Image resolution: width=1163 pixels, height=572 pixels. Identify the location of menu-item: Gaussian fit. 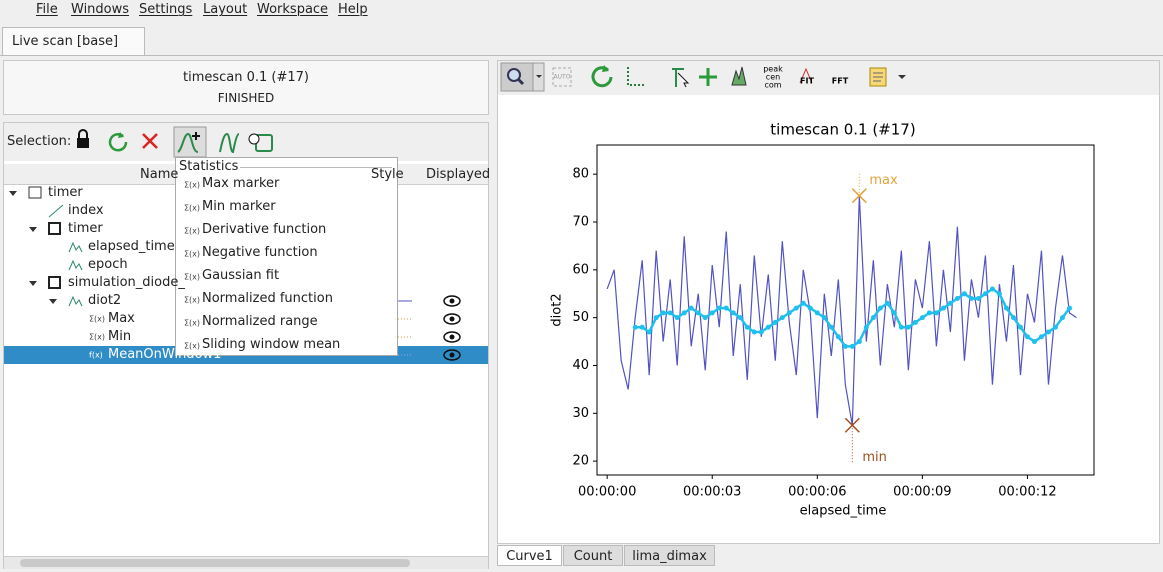
(241, 275).